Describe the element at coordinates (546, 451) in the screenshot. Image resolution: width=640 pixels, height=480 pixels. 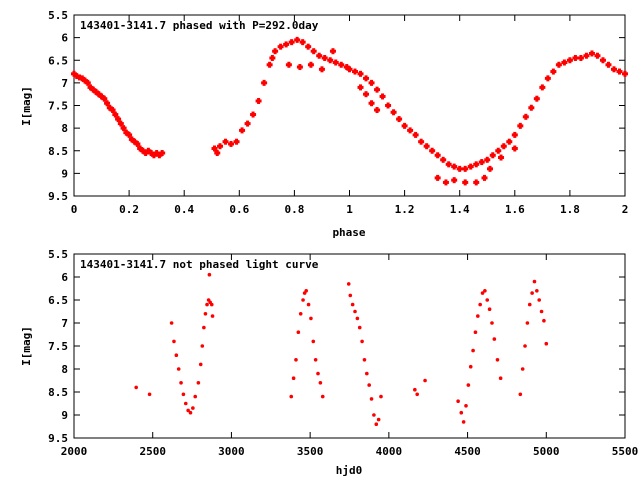
I see `unphased-x-tick-label: 5000` at that location.